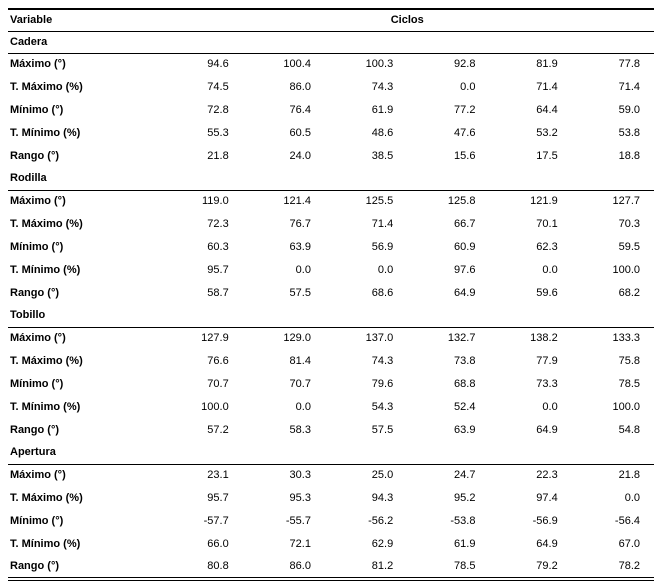 The image size is (662, 584). What do you see at coordinates (215, 201) in the screenshot?
I see `value-cell: 119.0` at bounding box center [215, 201].